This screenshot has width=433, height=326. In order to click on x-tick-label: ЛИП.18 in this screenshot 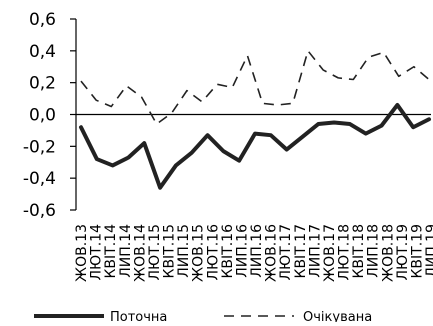, I will do `click(374, 251)`.